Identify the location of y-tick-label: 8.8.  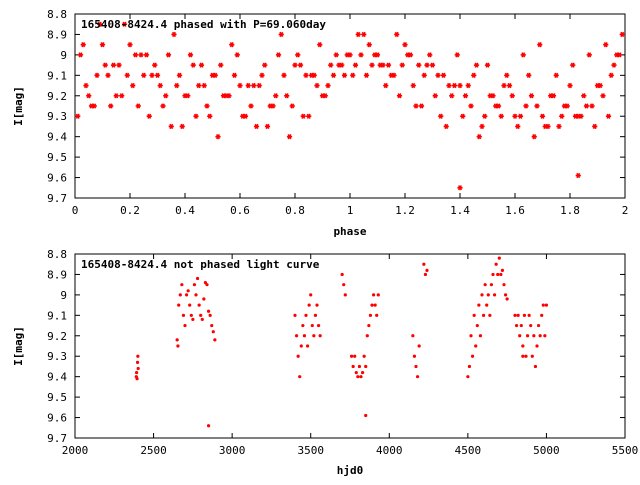
(57, 14).